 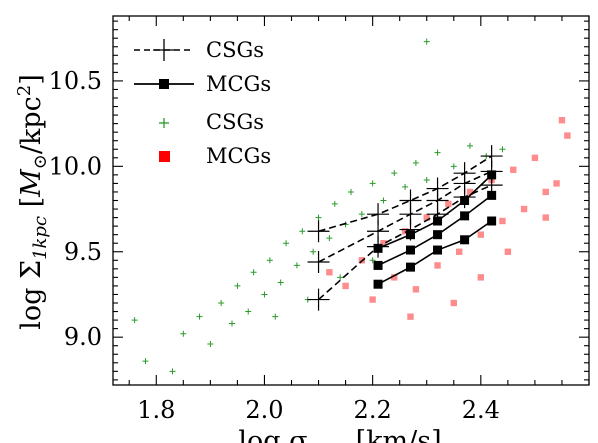 I want to click on x-axis-label: log σcent [km/s], so click(x=339, y=434).